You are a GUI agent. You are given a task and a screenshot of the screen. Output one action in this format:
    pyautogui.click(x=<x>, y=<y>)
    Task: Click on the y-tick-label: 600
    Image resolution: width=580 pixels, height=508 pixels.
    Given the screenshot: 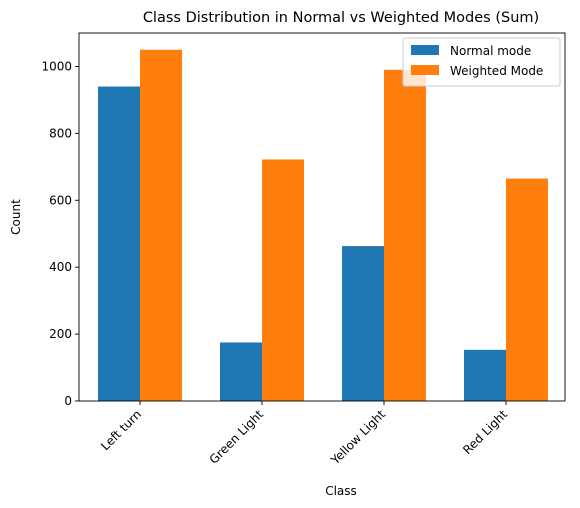 What is the action you would take?
    pyautogui.click(x=60, y=200)
    